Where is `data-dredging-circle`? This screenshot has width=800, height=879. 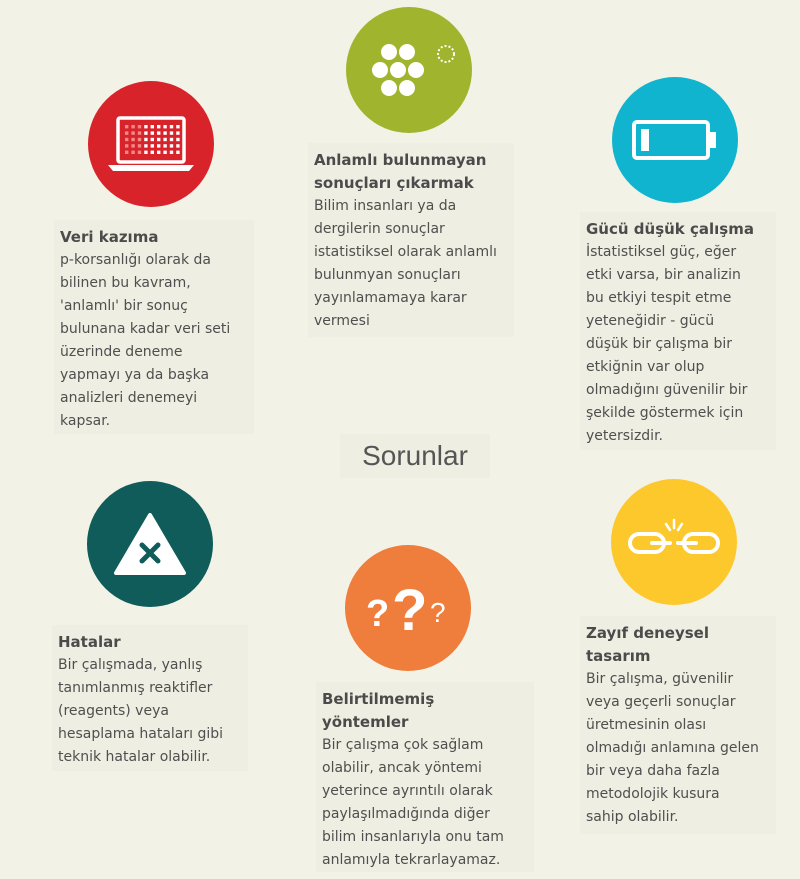 data-dredging-circle is located at coordinates (151, 144).